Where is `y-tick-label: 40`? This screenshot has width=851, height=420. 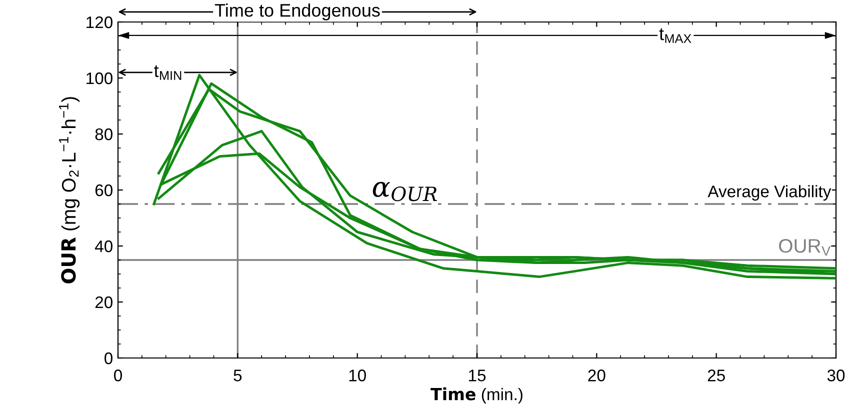
y-tick-label: 40 is located at coordinates (103, 246).